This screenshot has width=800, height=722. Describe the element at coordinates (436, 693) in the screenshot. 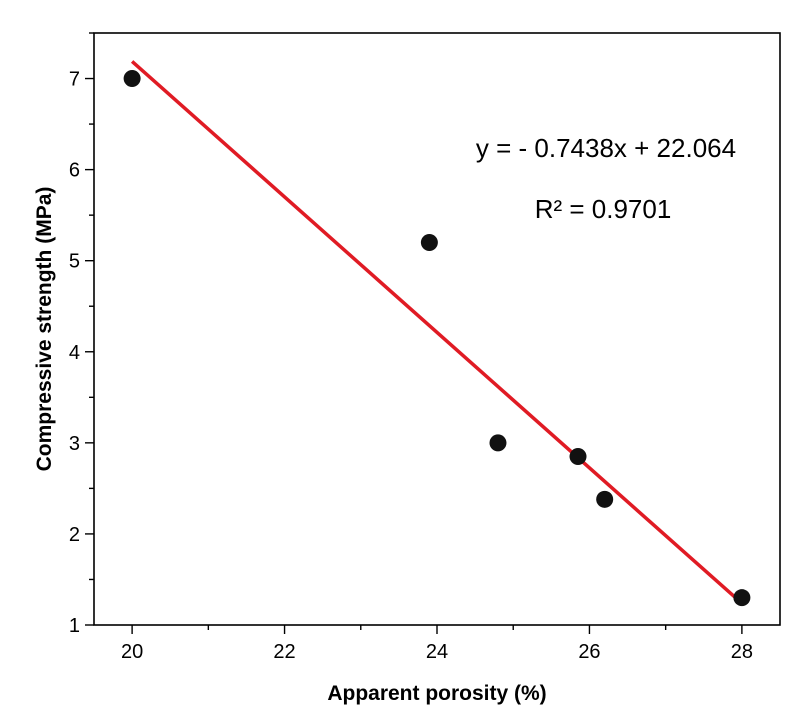

I see `x-axis-label: Apparent porosity (%)` at that location.